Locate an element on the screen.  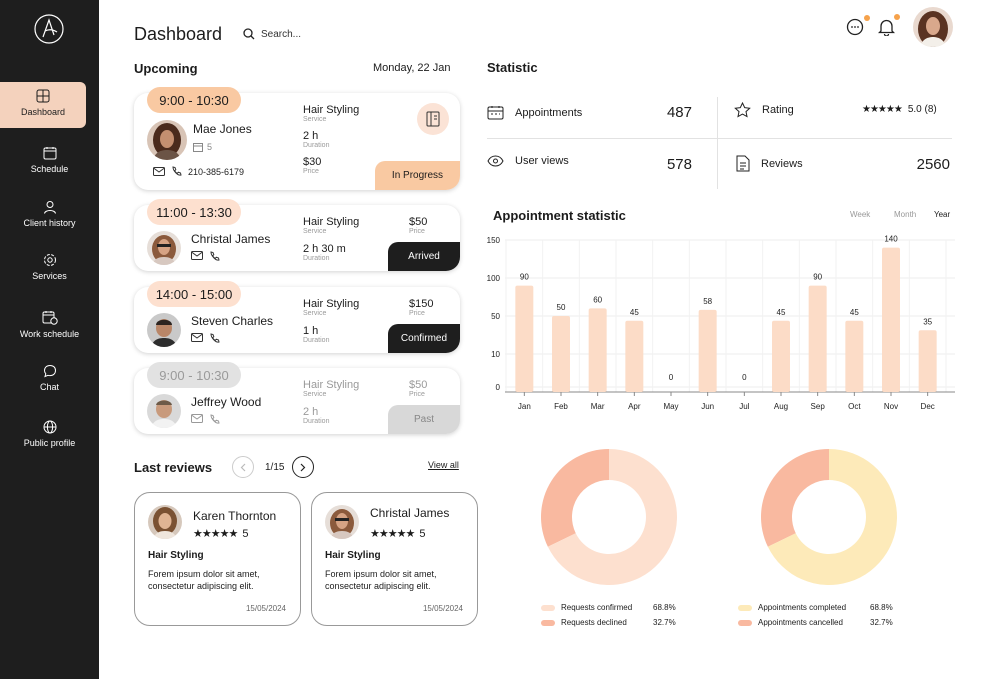
tab-month: Month is located at coordinates (905, 214).